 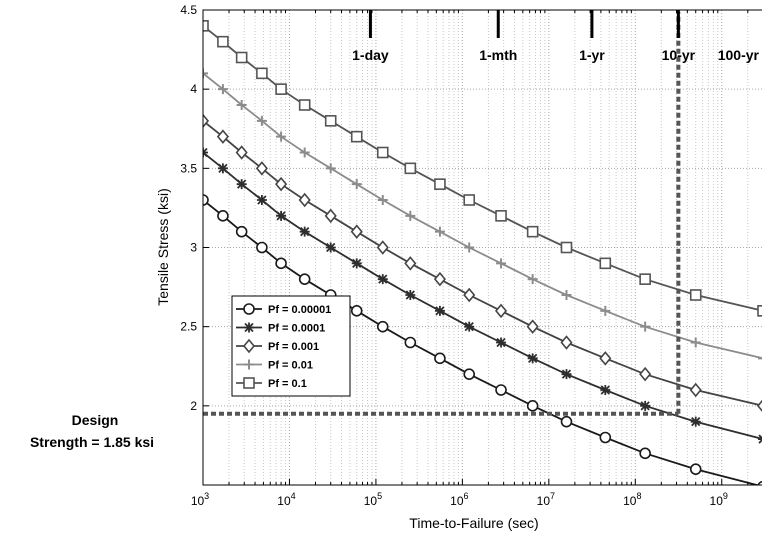 I want to click on time-marker-label: 100-yr, so click(x=739, y=55).